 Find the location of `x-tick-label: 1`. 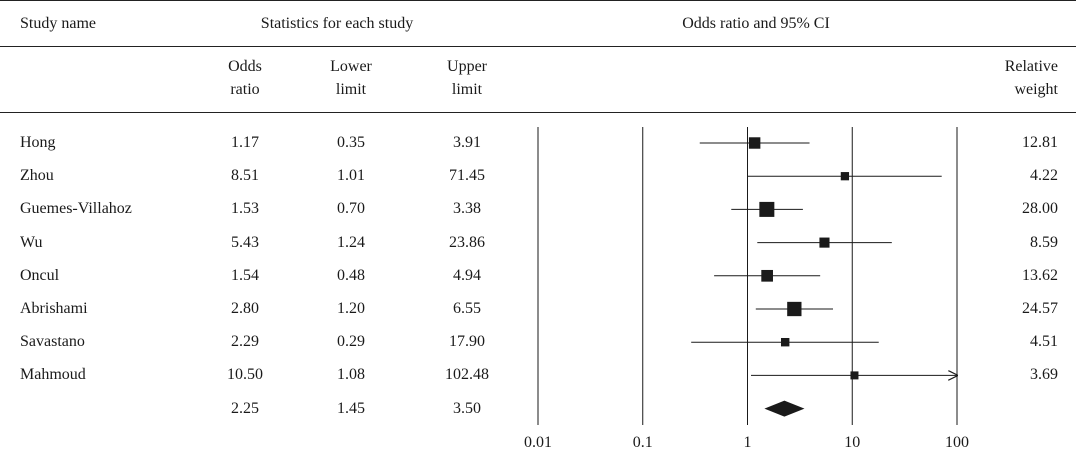

x-tick-label: 1 is located at coordinates (748, 442).